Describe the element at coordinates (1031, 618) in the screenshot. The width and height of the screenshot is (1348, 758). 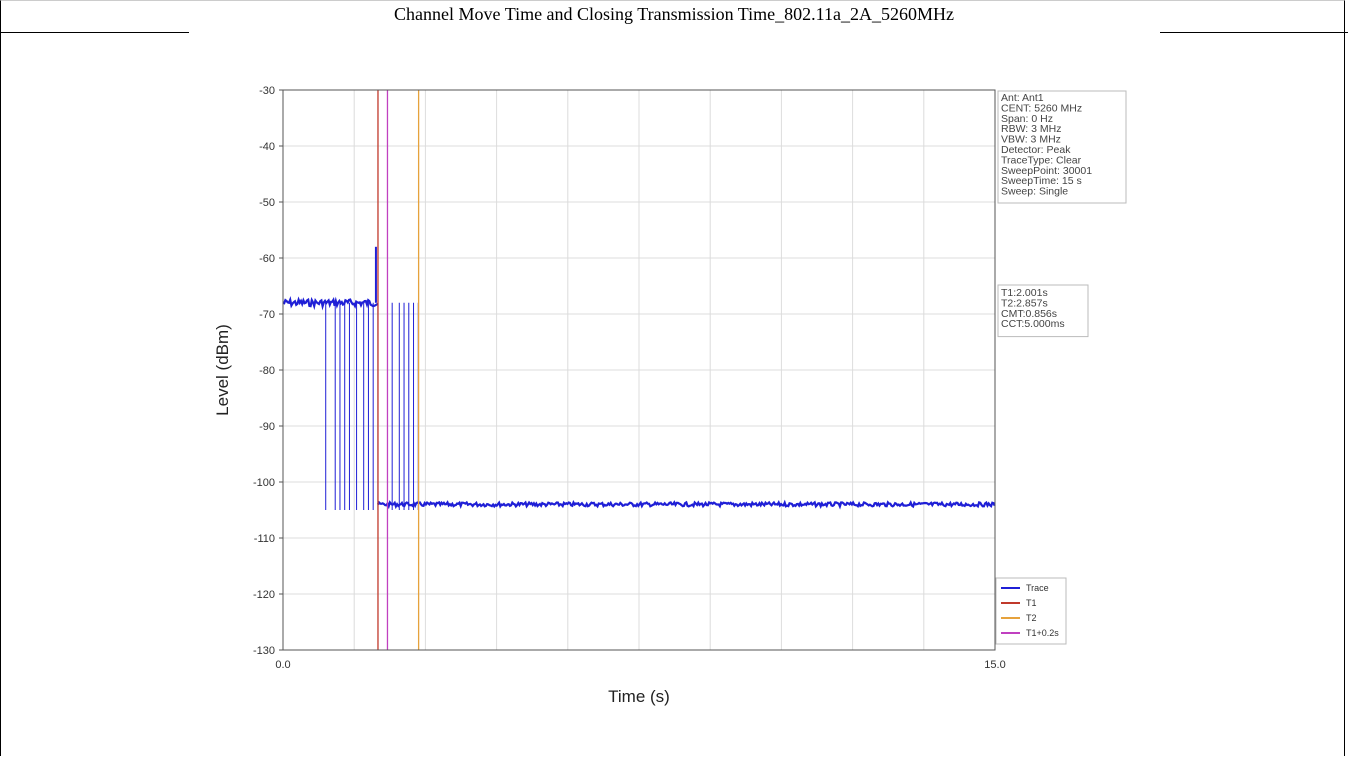
I see `legend-label: T2` at that location.